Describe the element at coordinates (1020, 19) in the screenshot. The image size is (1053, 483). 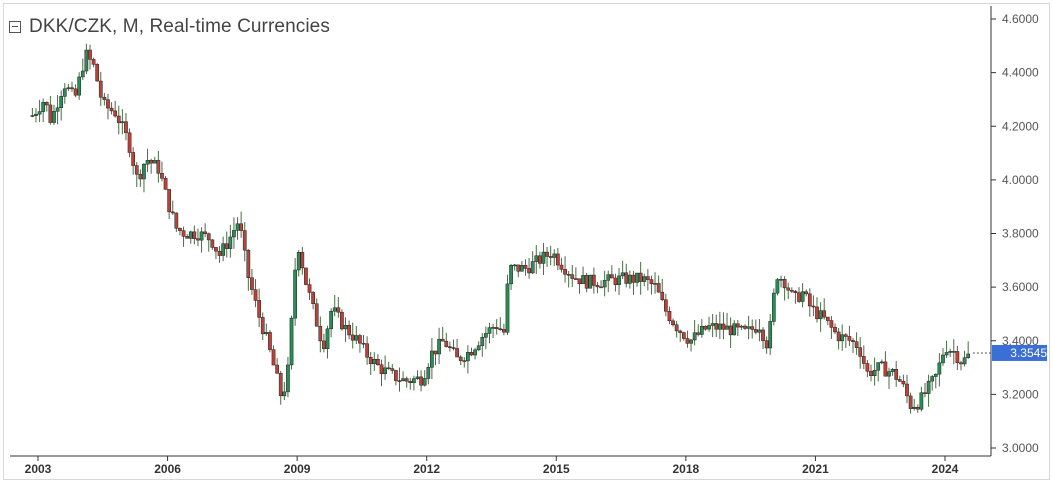
I see `y-tick-label: 4.6000` at that location.